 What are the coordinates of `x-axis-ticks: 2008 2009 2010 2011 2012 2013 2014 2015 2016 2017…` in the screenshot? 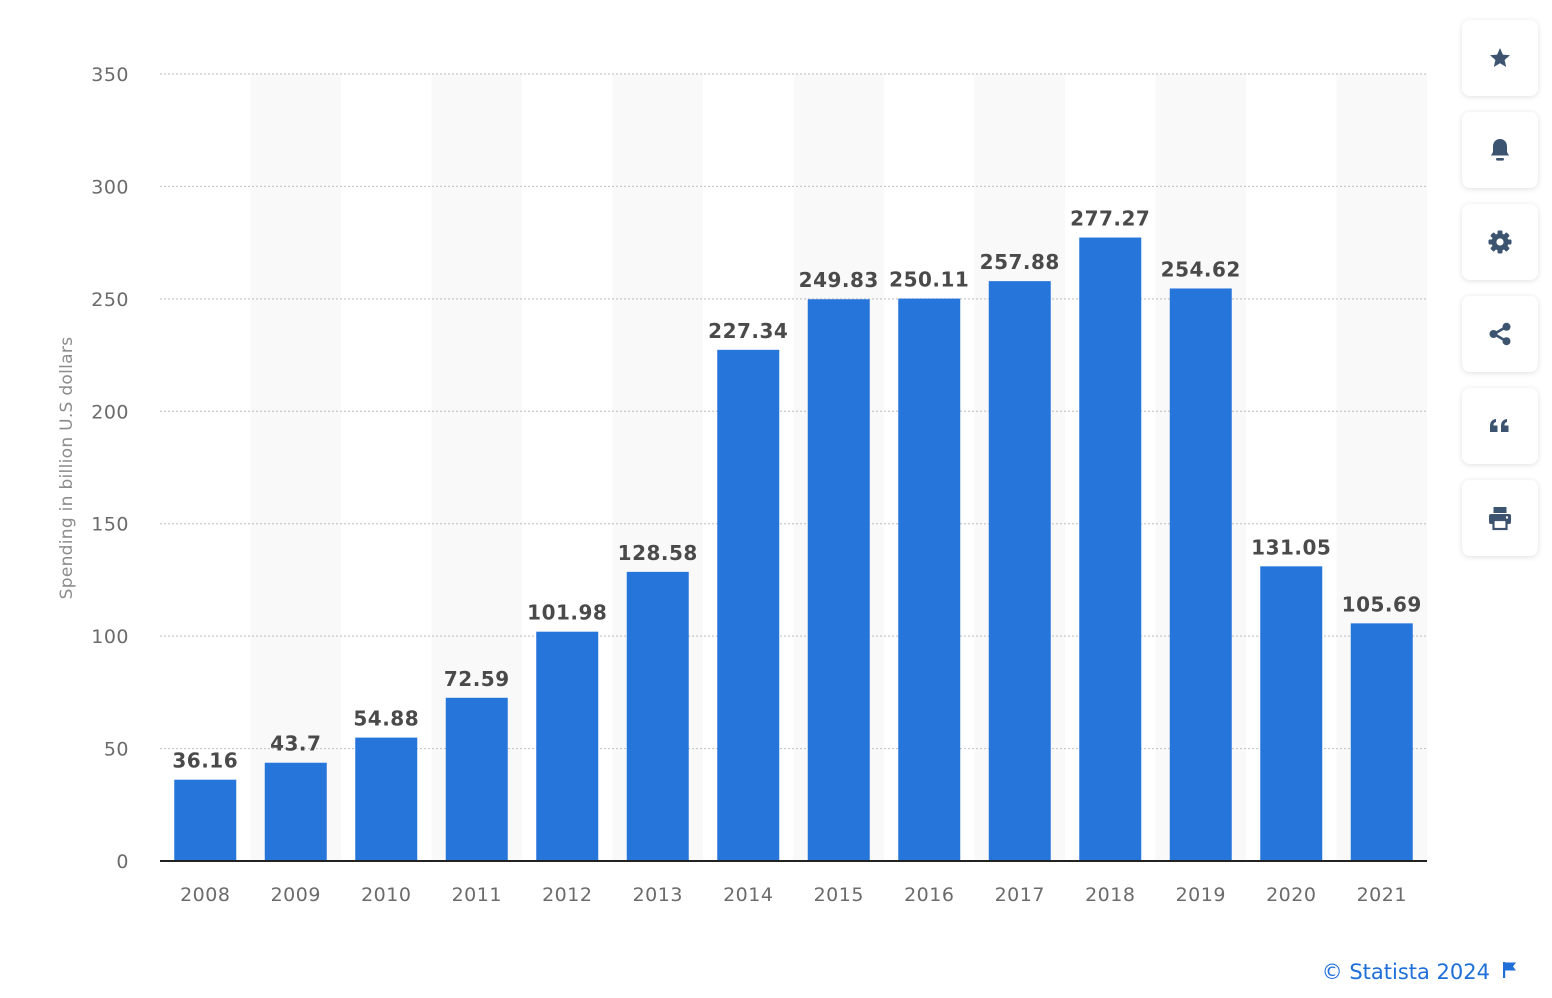 It's located at (793, 895).